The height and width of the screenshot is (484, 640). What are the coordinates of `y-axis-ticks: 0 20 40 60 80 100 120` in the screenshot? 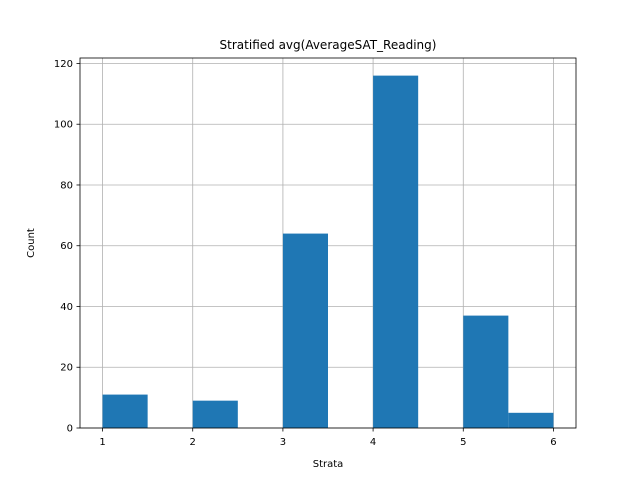 It's located at (67, 247).